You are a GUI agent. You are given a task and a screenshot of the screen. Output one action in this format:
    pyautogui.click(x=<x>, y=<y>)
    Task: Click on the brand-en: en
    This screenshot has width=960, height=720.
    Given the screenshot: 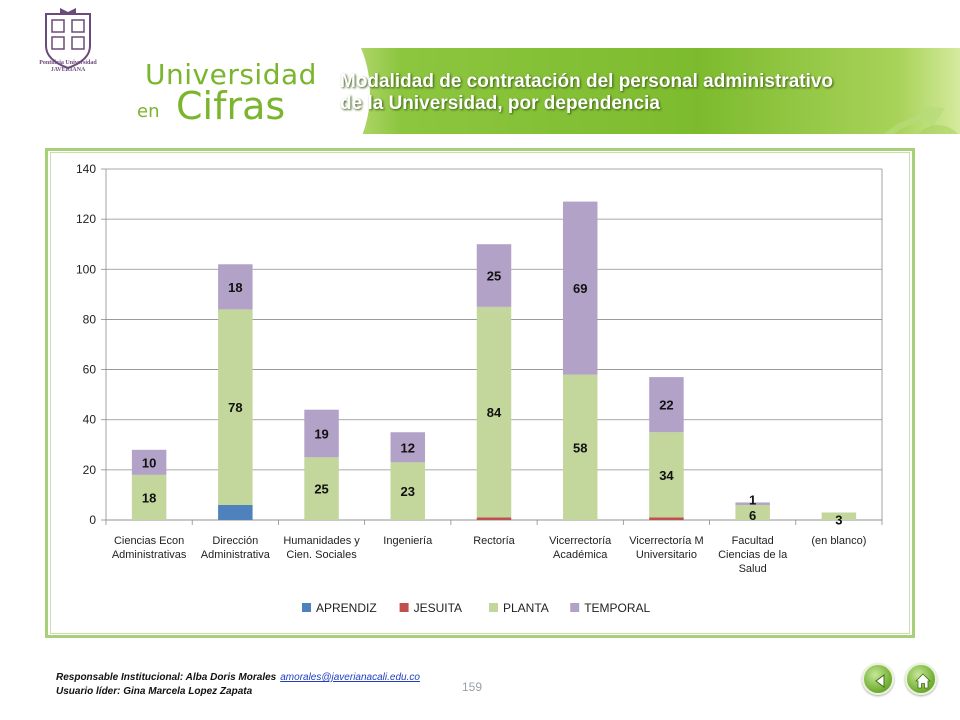 What is the action you would take?
    pyautogui.click(x=148, y=111)
    